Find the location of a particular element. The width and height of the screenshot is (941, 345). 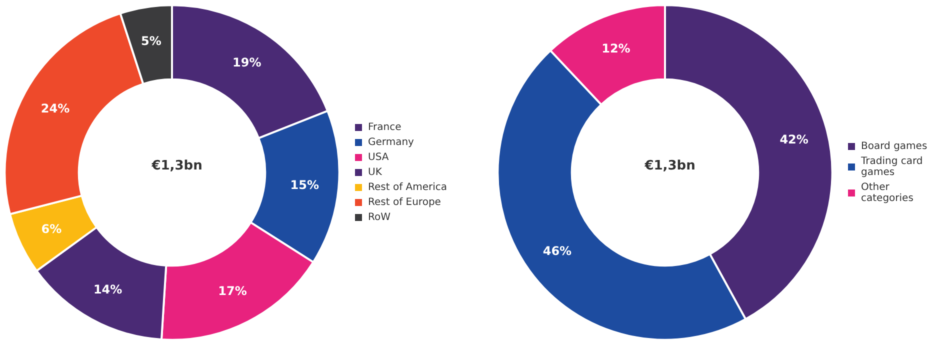

data-label: 15% is located at coordinates (305, 185).